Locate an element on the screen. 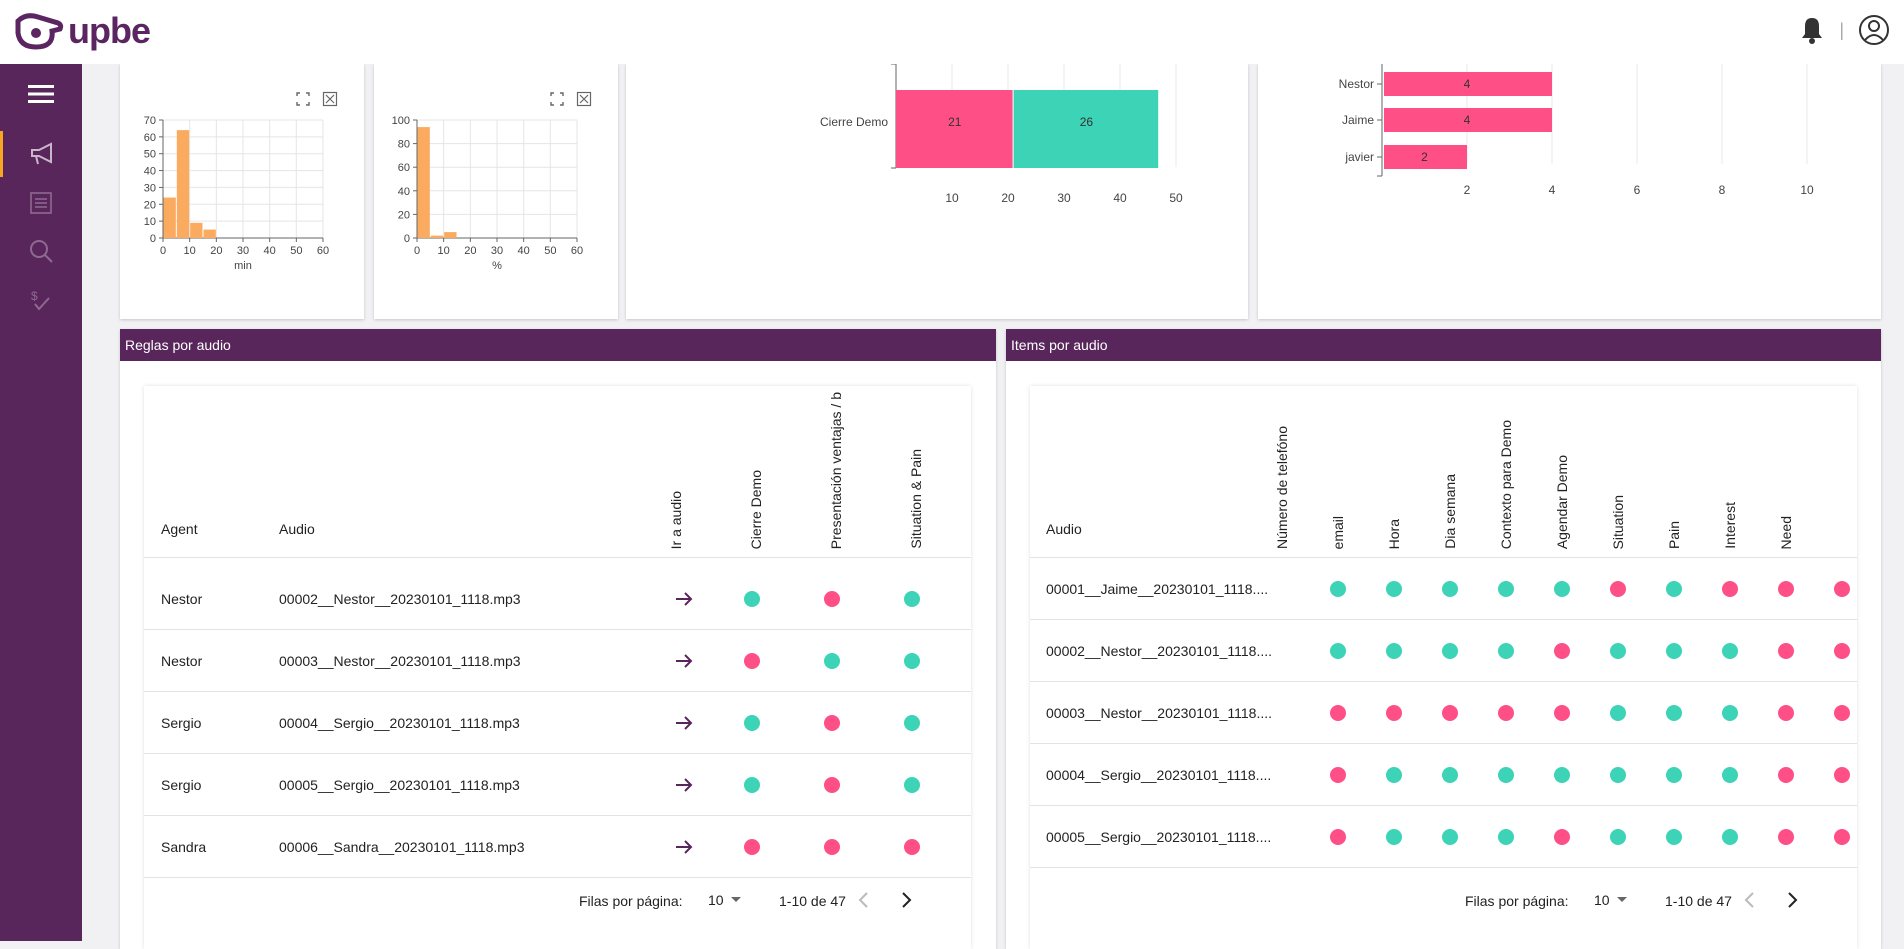  reglas-rows-per-page-label: Filas por página: is located at coordinates (631, 901).